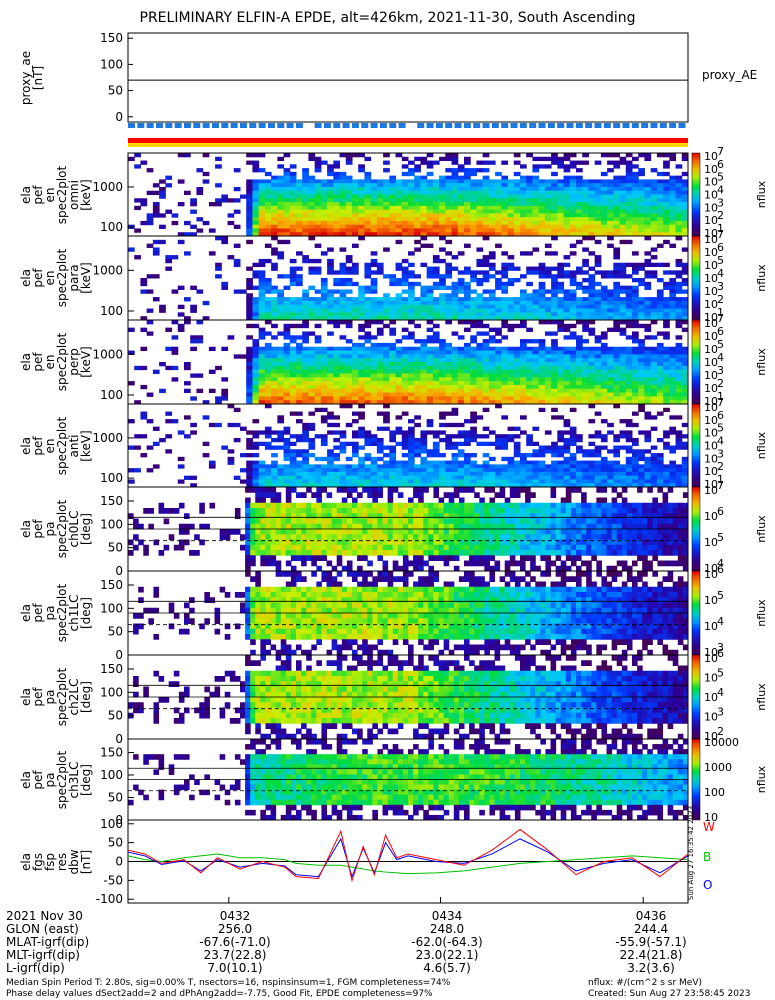 The width and height of the screenshot is (775, 1000). I want to click on footer-glon: 248.0, so click(447, 929).